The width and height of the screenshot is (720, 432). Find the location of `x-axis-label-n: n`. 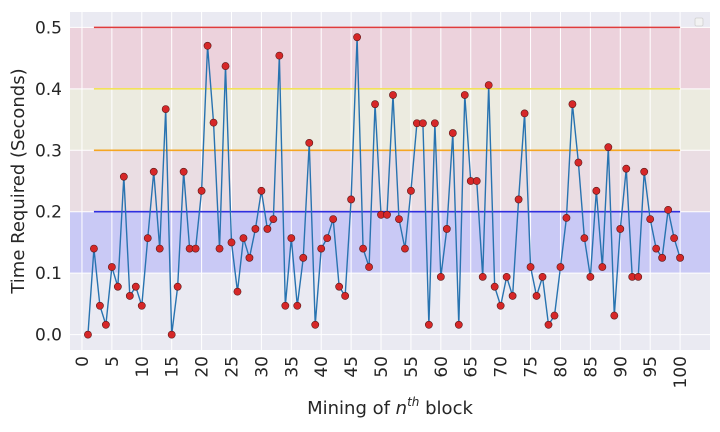

x-axis-label-n: n is located at coordinates (401, 408).